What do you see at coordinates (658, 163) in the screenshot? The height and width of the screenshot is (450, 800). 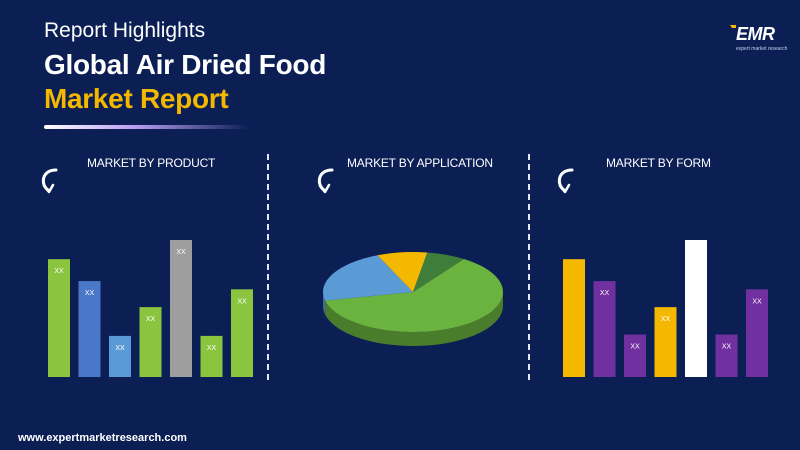 I see `chart-title-form: MARKET BY FORM` at bounding box center [658, 163].